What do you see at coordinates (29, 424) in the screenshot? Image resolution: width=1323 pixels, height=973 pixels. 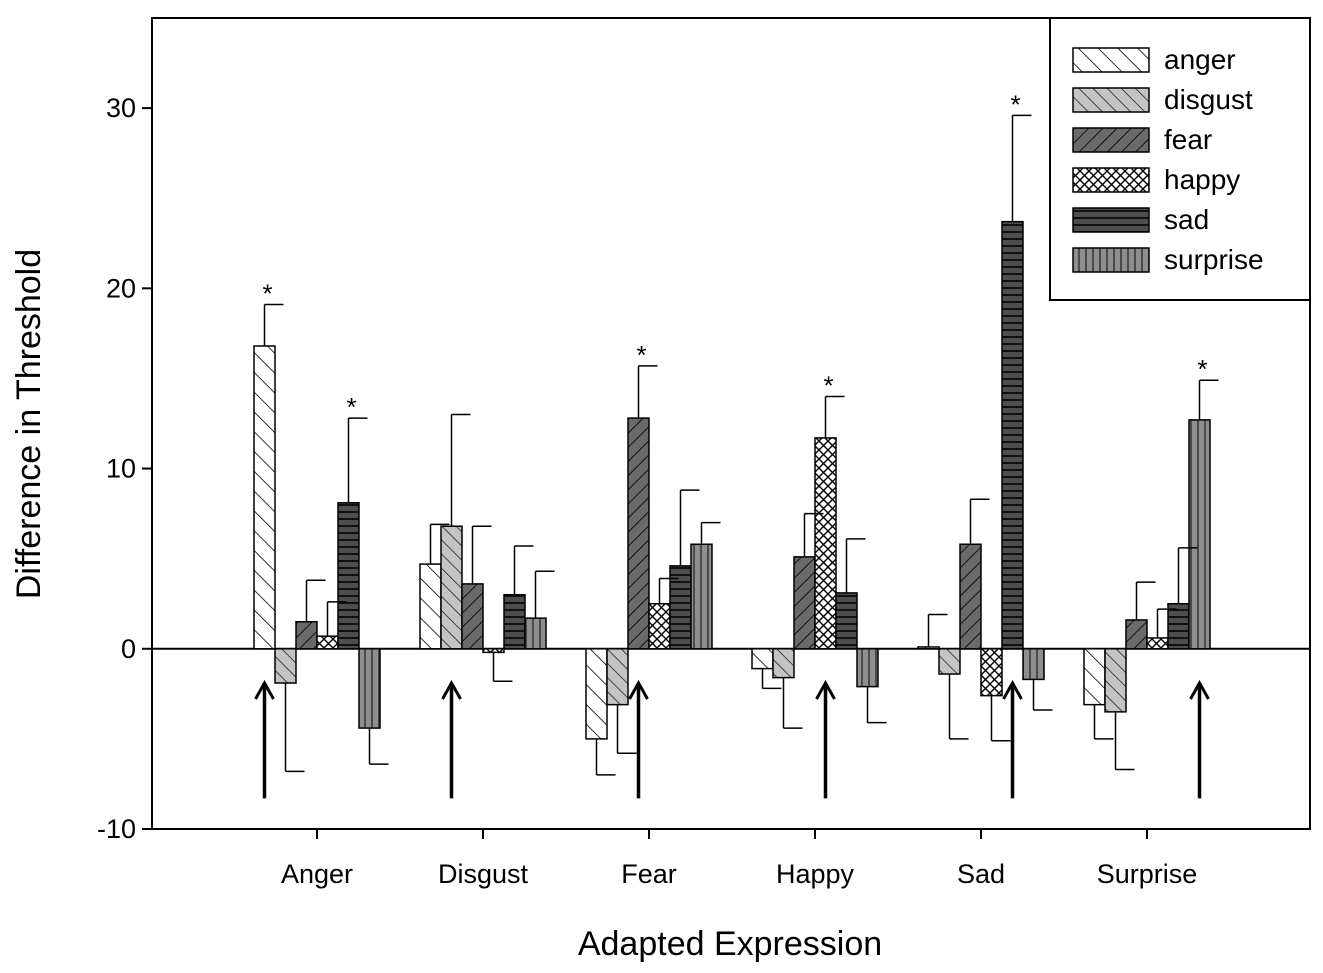 I see `y-axis-title: Difference in Threshold` at bounding box center [29, 424].